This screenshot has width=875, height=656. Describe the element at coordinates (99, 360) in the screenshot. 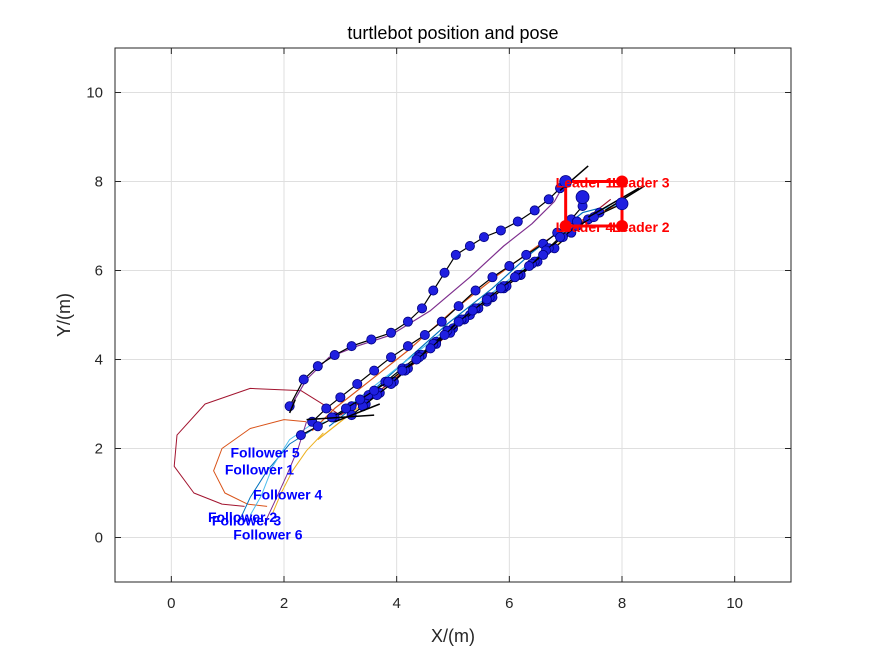

I see `y-tick-label: 4` at that location.